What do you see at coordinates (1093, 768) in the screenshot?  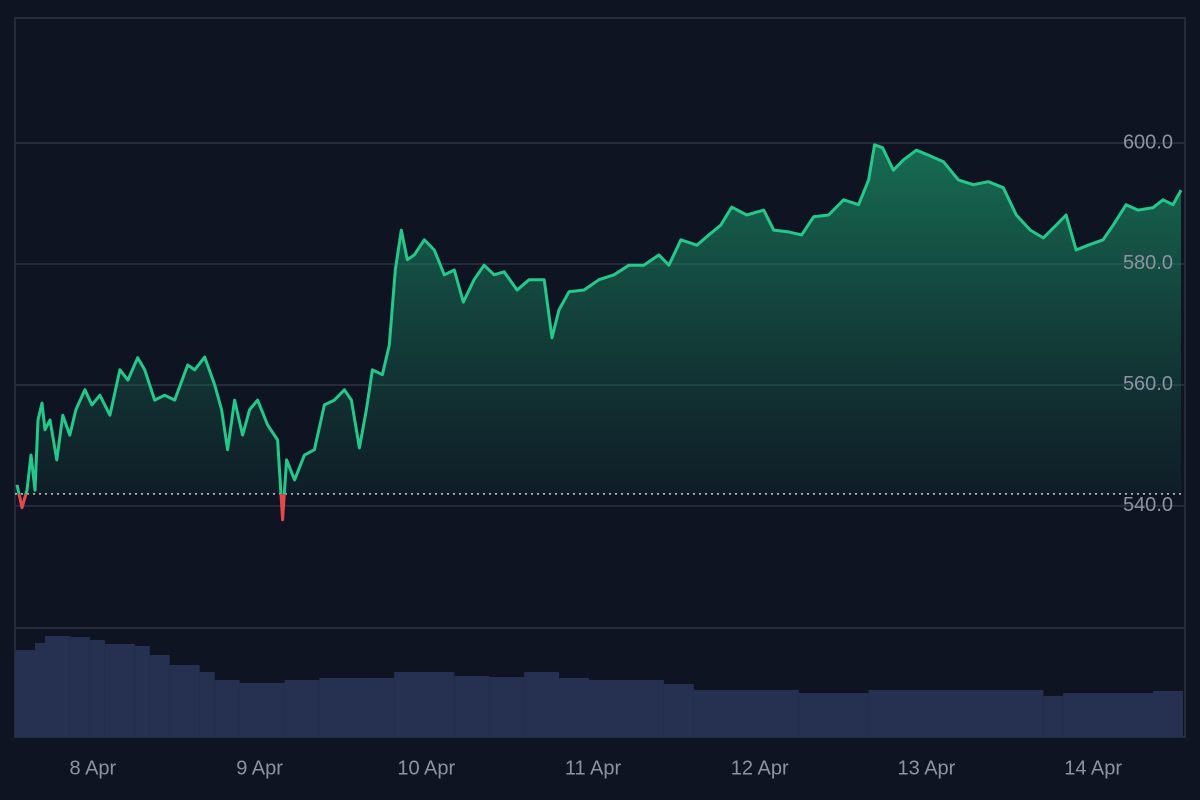 I see `x-tick-label: 14 Apr` at bounding box center [1093, 768].